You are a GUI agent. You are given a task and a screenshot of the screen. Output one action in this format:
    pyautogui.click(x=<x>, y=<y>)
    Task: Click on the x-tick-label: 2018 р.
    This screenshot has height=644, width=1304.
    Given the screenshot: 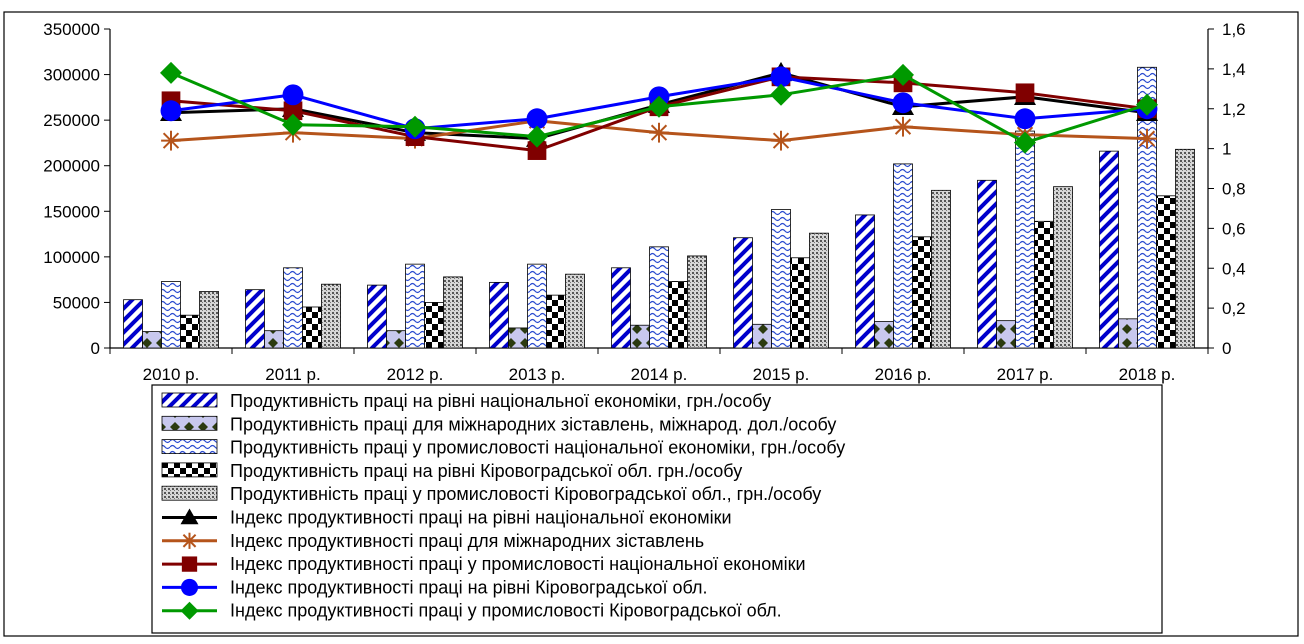 What is the action you would take?
    pyautogui.click(x=1147, y=374)
    